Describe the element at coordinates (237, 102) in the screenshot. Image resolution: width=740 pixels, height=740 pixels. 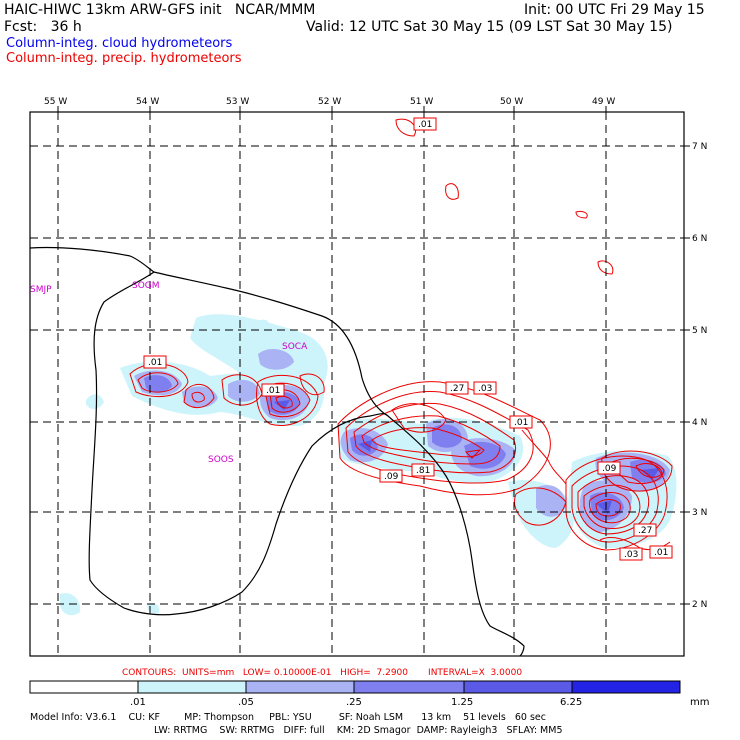
I see `lon-label: 53 W` at that location.